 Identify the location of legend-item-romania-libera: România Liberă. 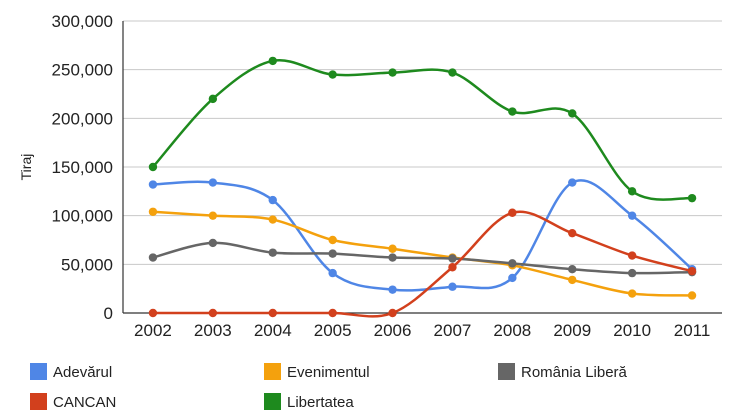
(563, 372).